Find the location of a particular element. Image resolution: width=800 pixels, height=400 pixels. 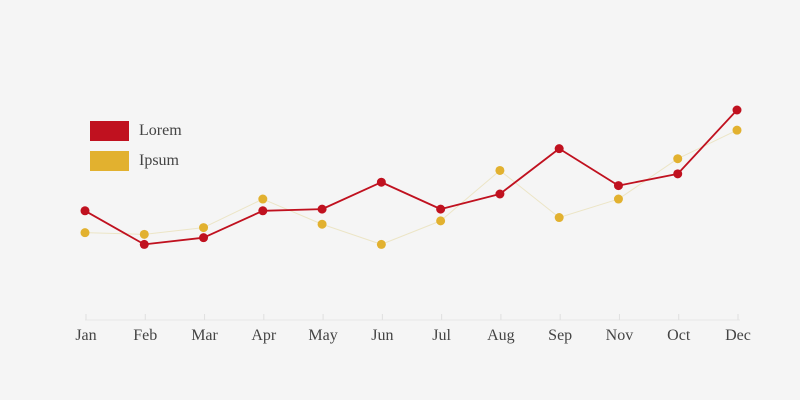

point-ipsum-apr is located at coordinates (263, 199).